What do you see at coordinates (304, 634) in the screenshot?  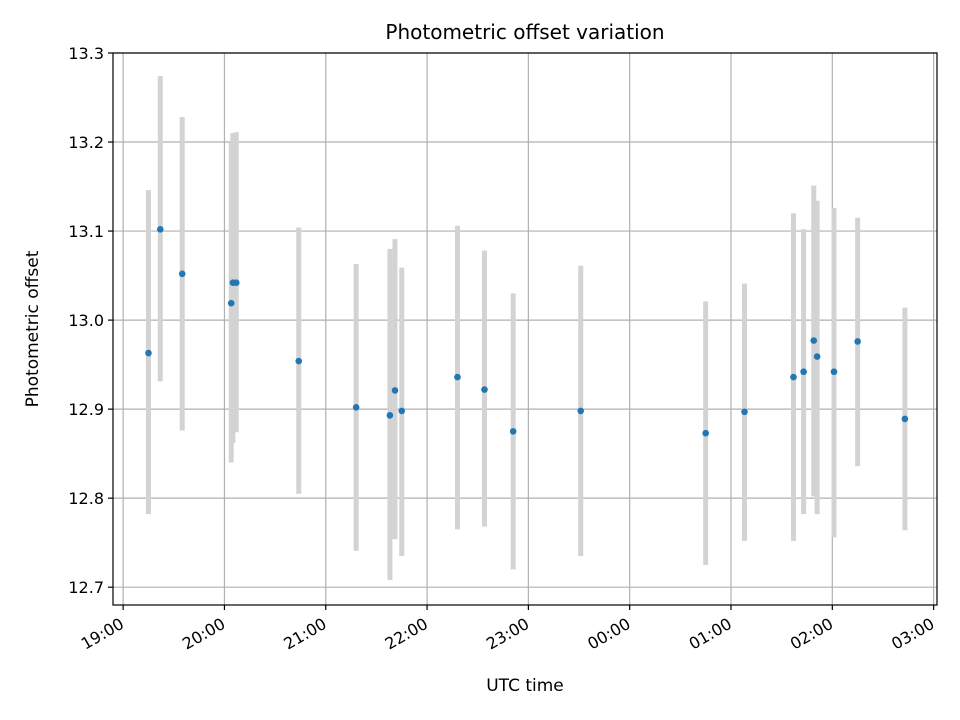 I see `x-tick-label: 21:00` at bounding box center [304, 634].